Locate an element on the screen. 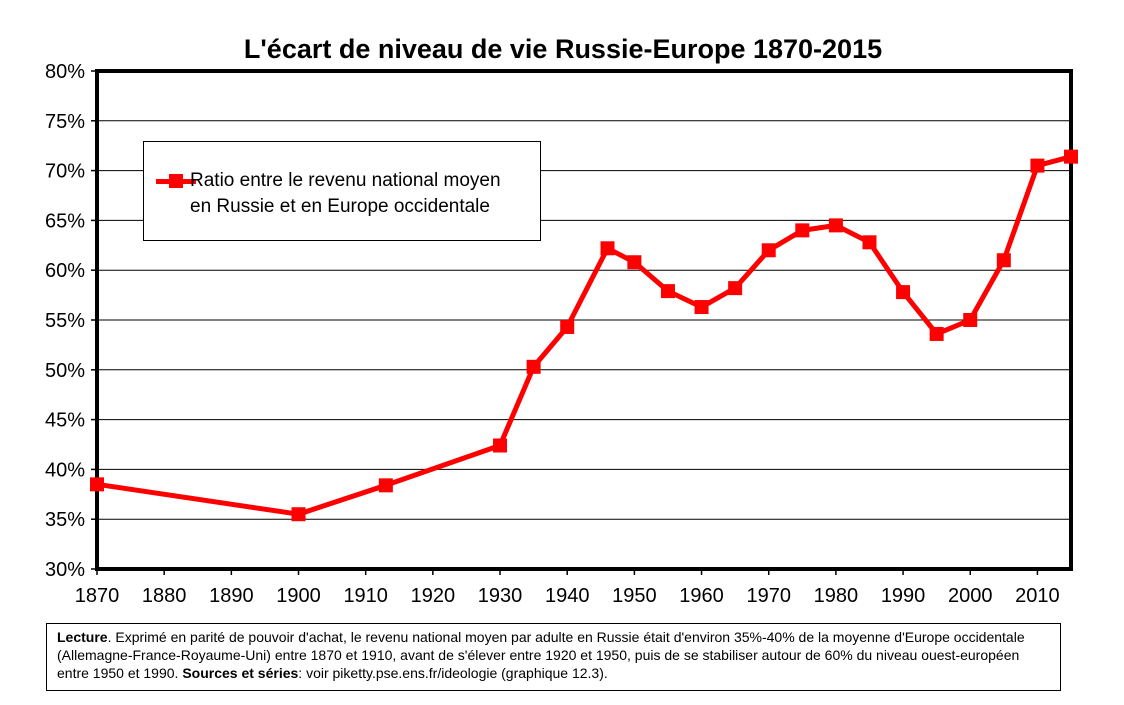 Image resolution: width=1124 pixels, height=705 pixels. x-tick-label: 1910 is located at coordinates (365, 596).